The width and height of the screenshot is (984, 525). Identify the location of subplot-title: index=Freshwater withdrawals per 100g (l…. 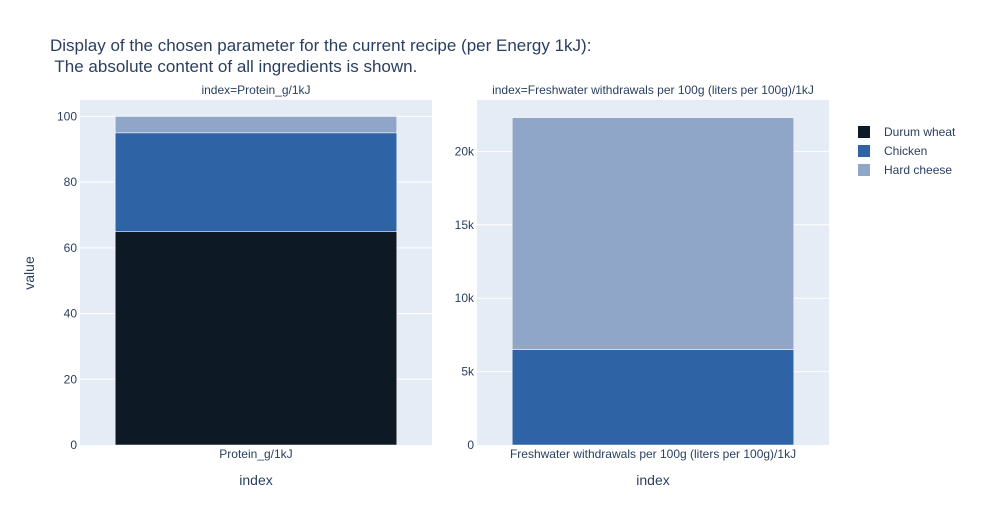
(653, 90).